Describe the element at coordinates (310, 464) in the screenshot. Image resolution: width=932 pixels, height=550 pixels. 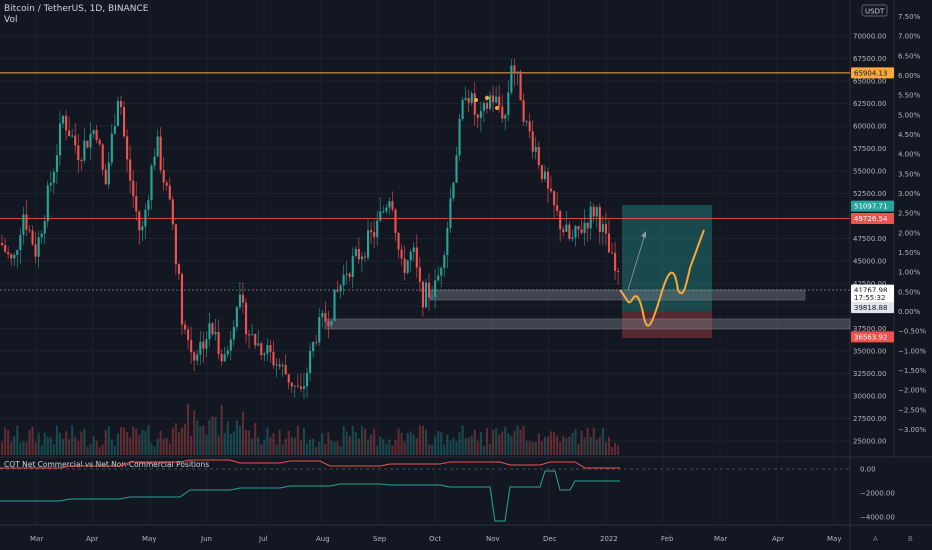
I see `cot-commercial-line` at that location.